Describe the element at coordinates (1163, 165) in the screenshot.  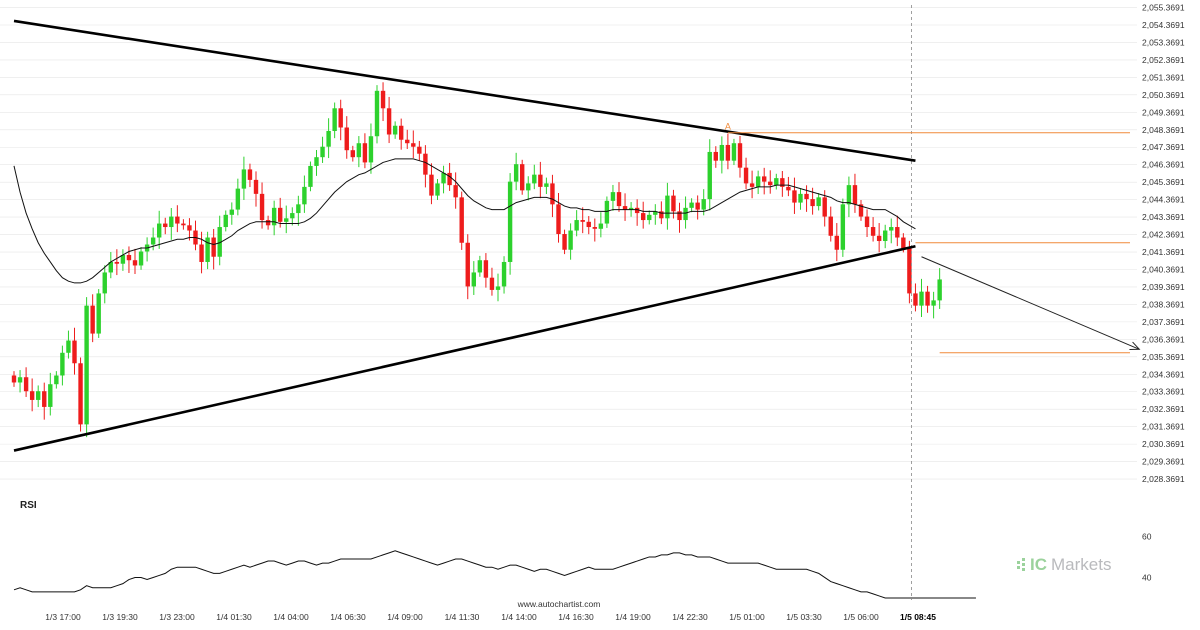
I see `price-tick-label: 2,046.3691` at that location.